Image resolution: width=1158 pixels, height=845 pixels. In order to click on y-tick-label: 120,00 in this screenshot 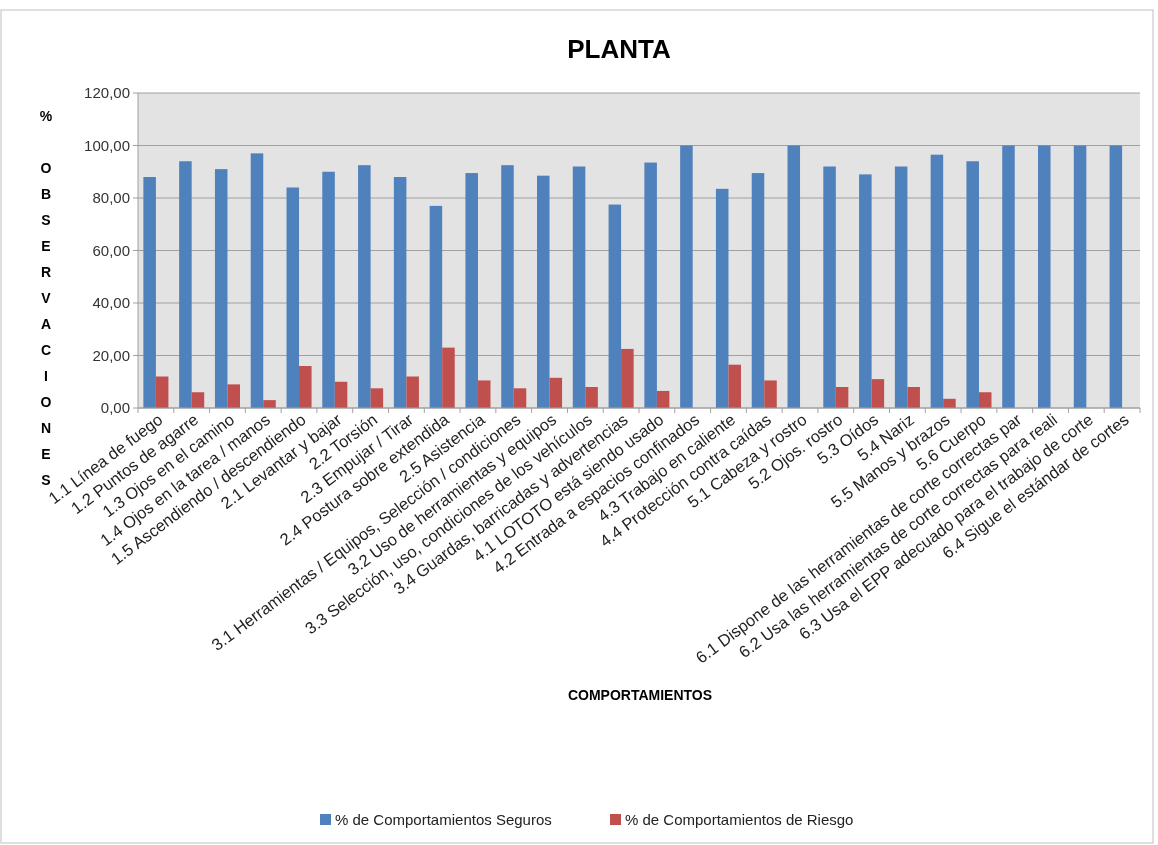, I will do `click(107, 93)`.